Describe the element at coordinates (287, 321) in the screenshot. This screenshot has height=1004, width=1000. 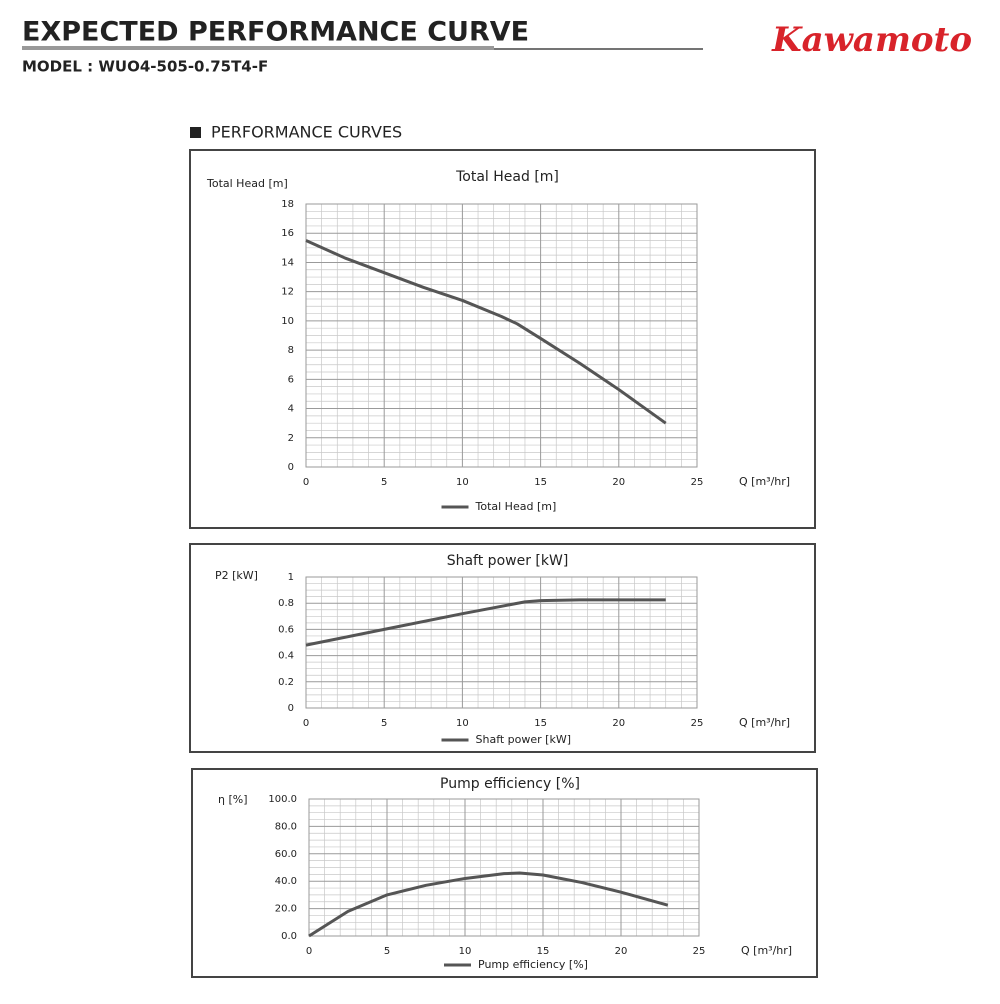
I see `y-tick-label: 10` at that location.